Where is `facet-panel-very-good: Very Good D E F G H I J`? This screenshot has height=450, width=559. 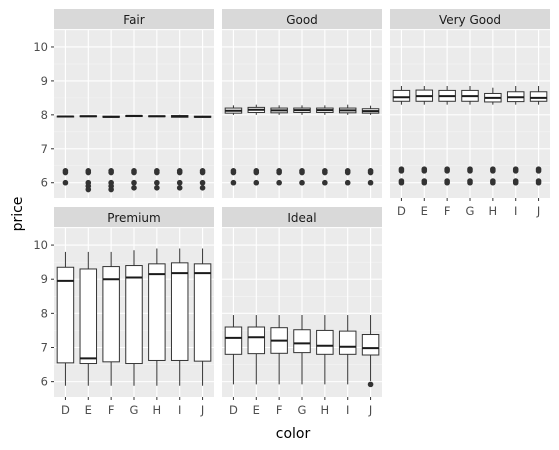
facet-panel-very-good: Very Good D E F G H I J is located at coordinates (470, 113).